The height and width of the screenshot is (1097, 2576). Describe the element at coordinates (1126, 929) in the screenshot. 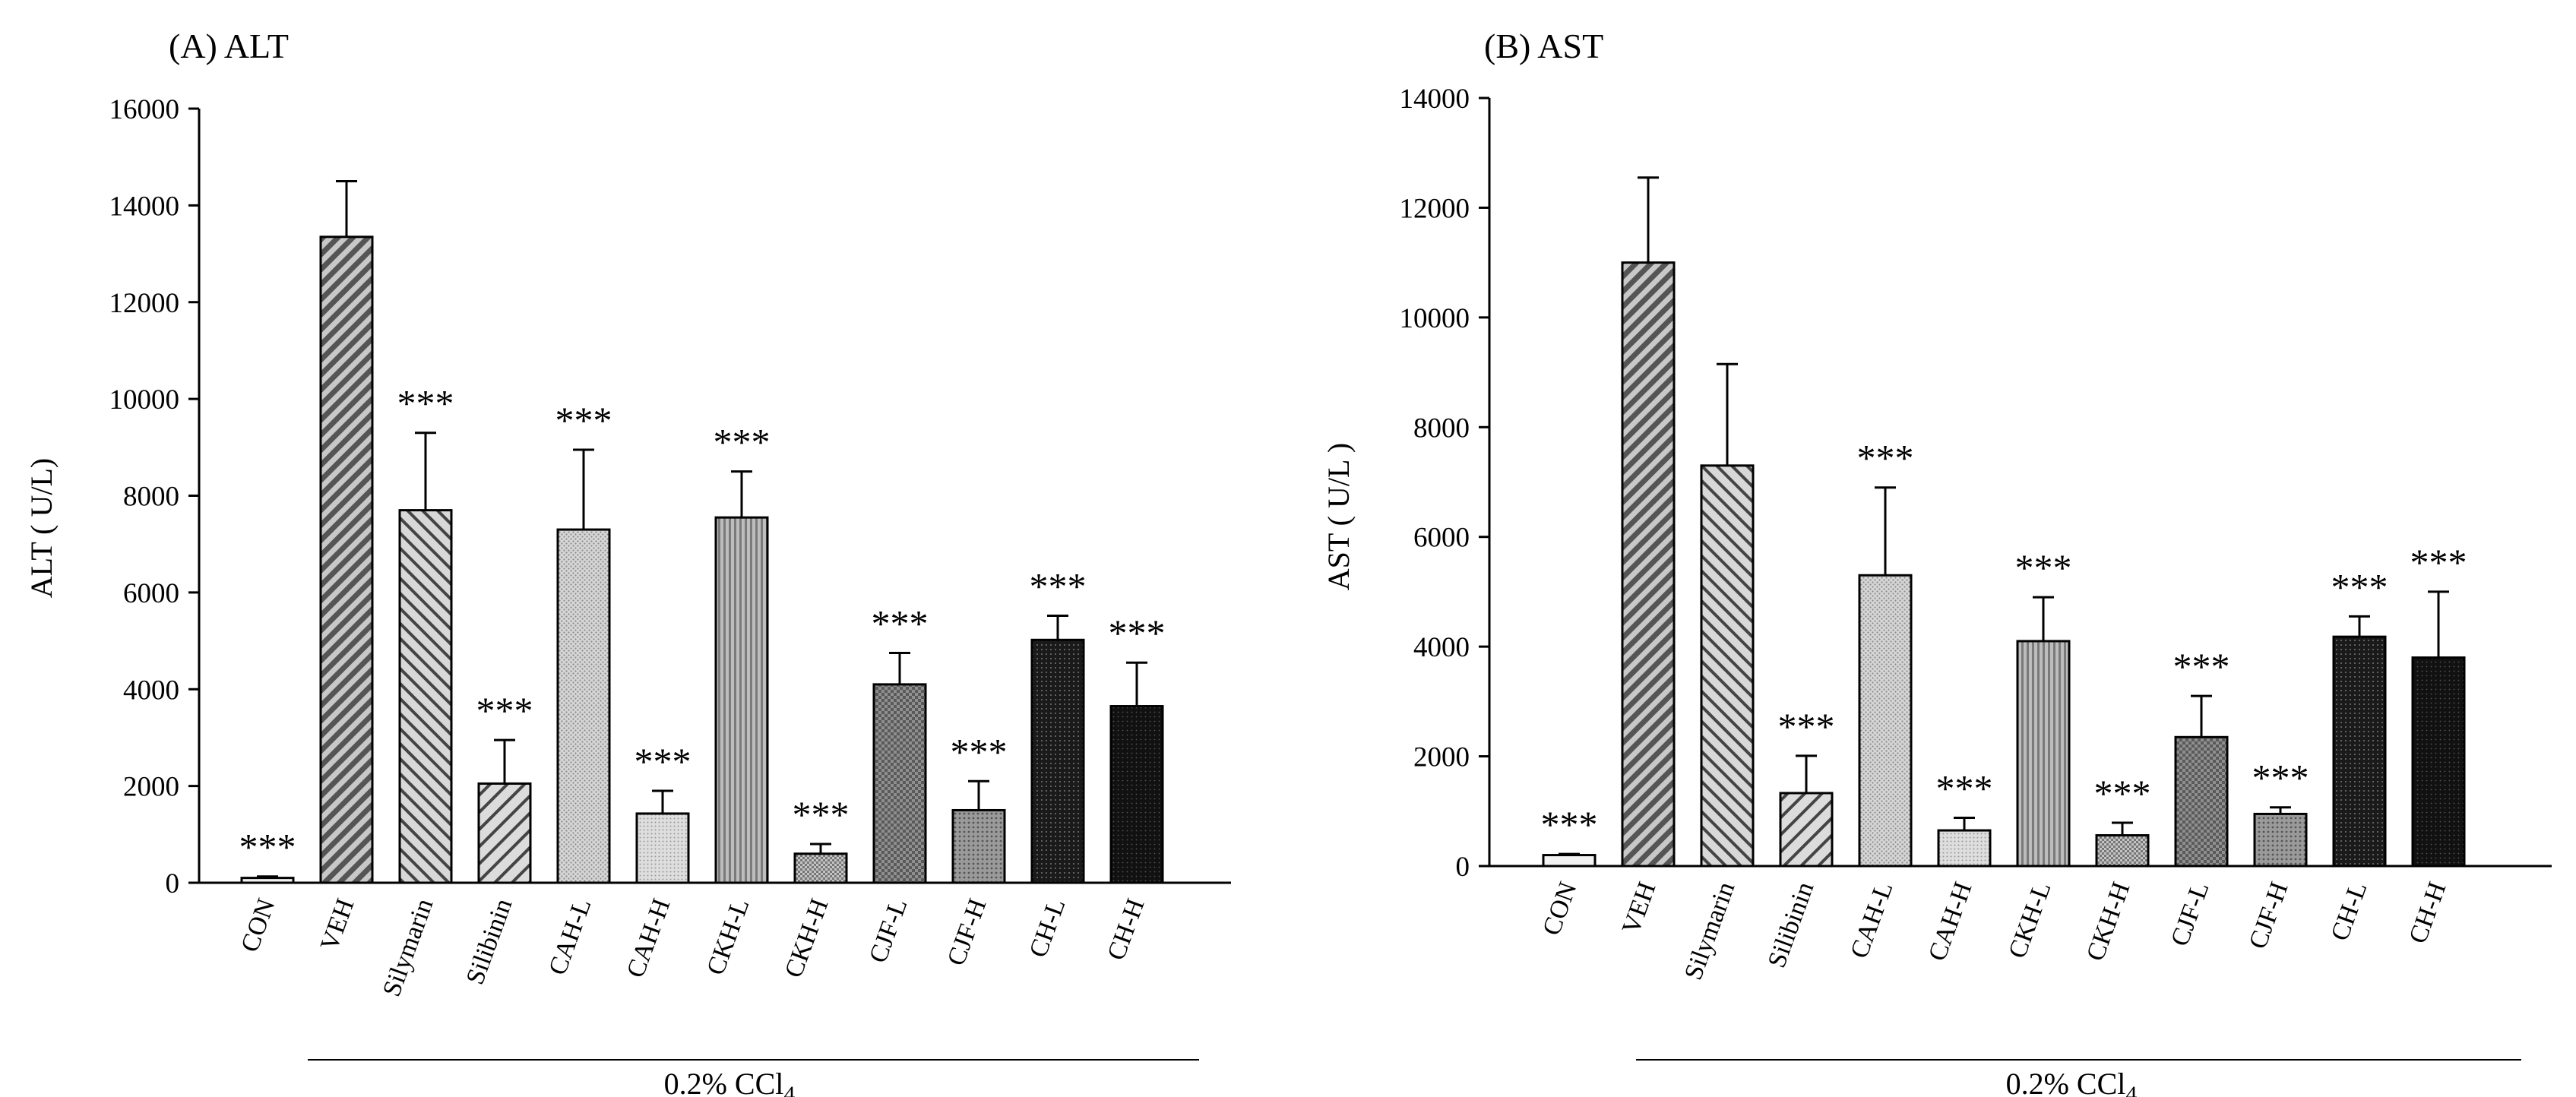

I see `panel-a-x-tick-label-ch-h: CH-H` at that location.